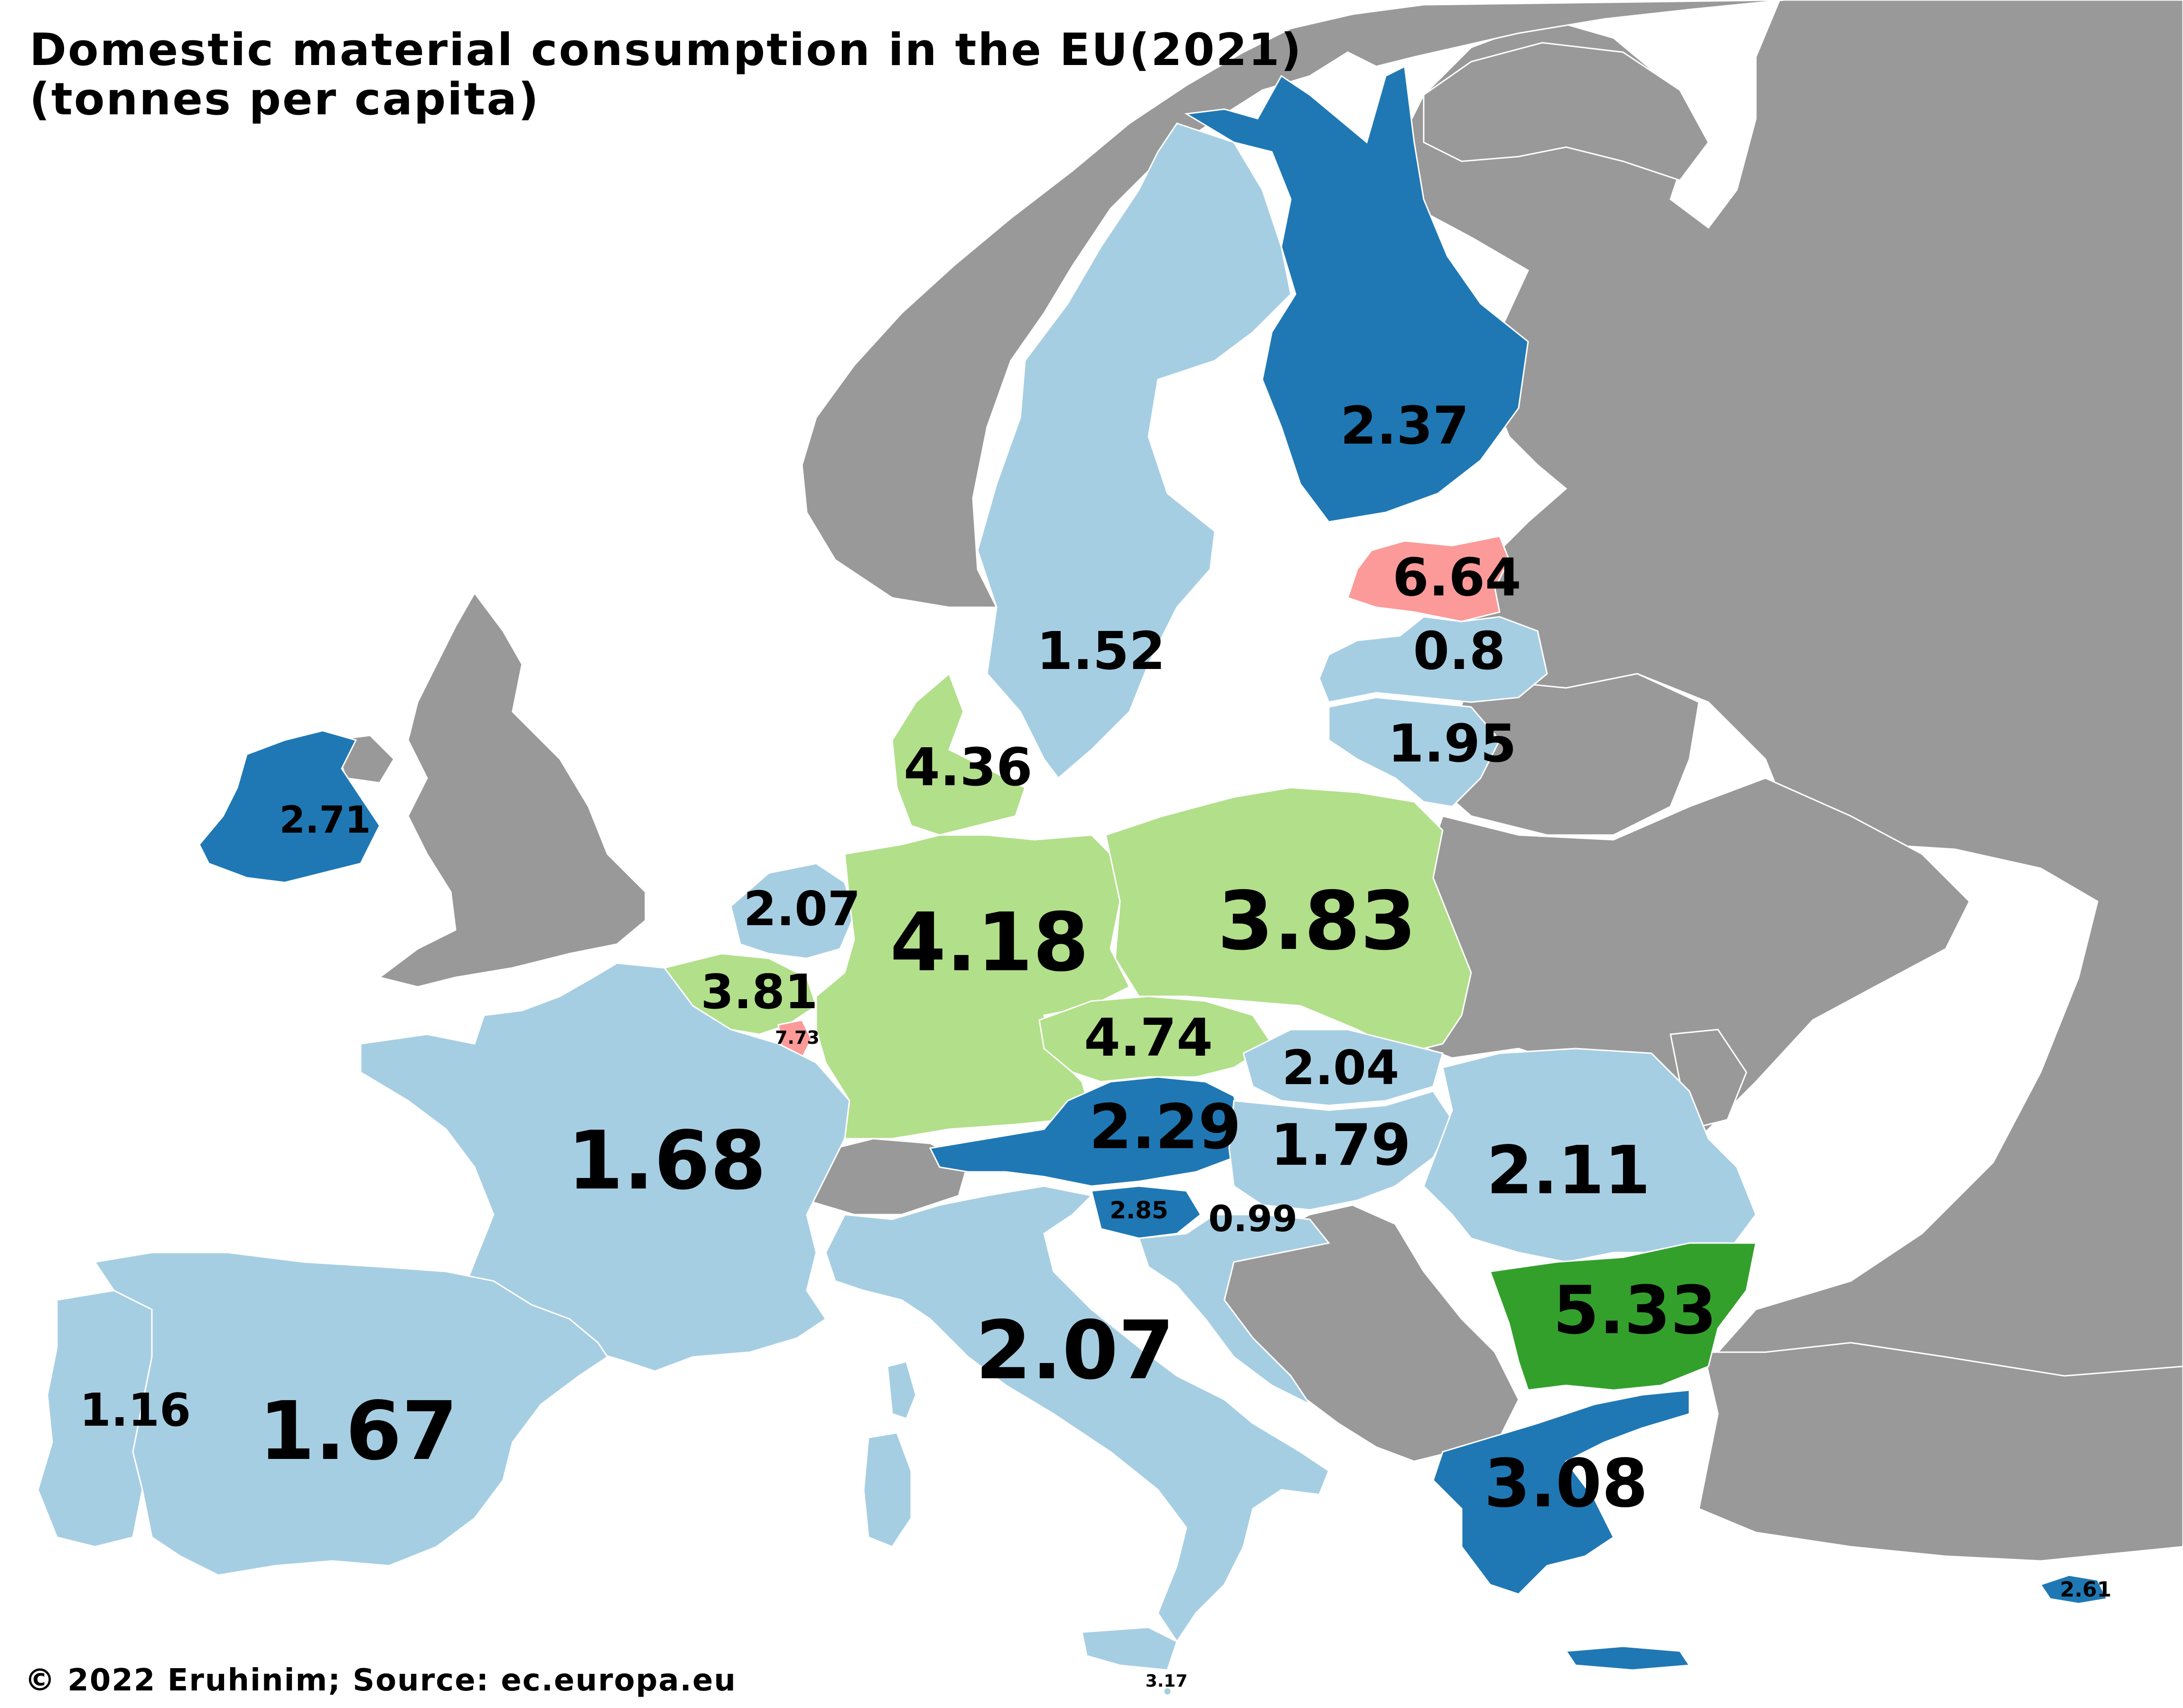 Image resolution: width=2183 pixels, height=1708 pixels. What do you see at coordinates (1340, 1067) in the screenshot?
I see `label-slovakia: 2.04` at bounding box center [1340, 1067].